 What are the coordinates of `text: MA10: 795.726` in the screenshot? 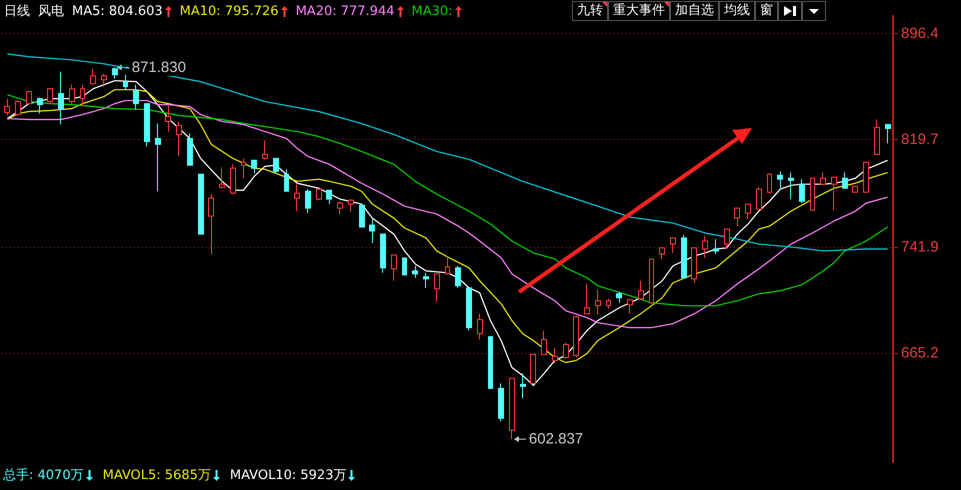 It's located at (229, 11).